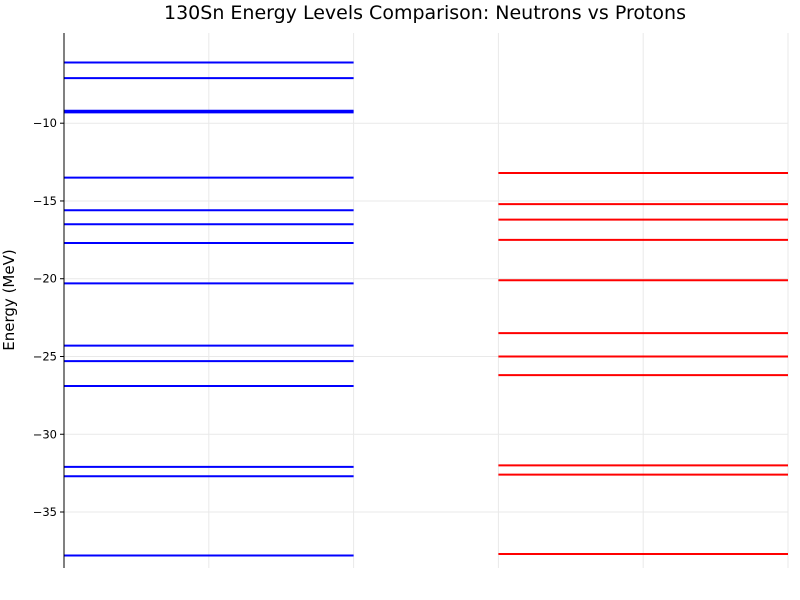 The width and height of the screenshot is (800, 600). What do you see at coordinates (45, 279) in the screenshot?
I see `y-tick-label: −20` at bounding box center [45, 279].